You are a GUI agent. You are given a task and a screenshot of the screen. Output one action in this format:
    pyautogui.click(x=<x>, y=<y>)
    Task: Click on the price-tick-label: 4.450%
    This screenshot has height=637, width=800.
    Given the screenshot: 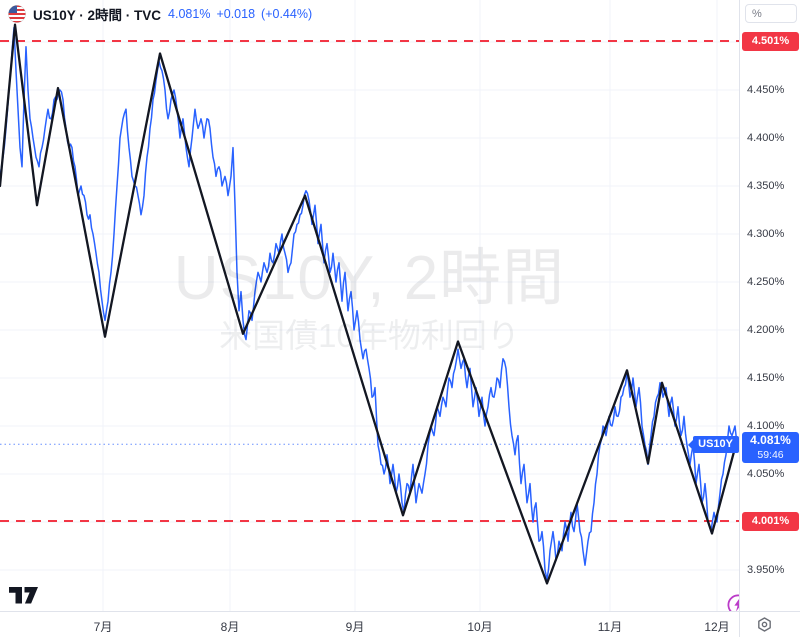 What is the action you would take?
    pyautogui.click(x=766, y=90)
    